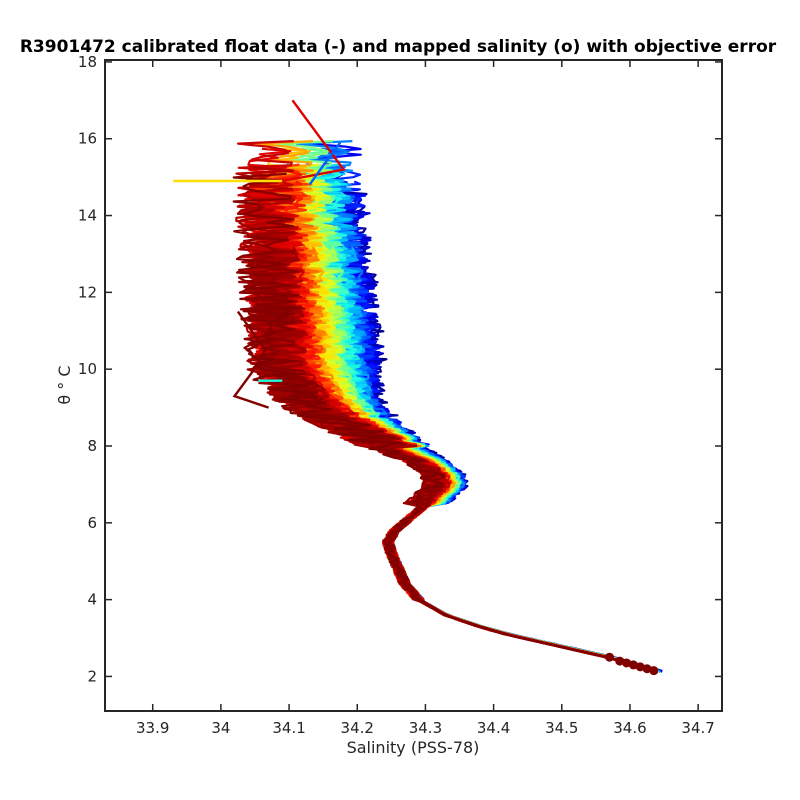 The image size is (800, 800). Describe the element at coordinates (220, 728) in the screenshot. I see `x-tick-label: 34` at that location.